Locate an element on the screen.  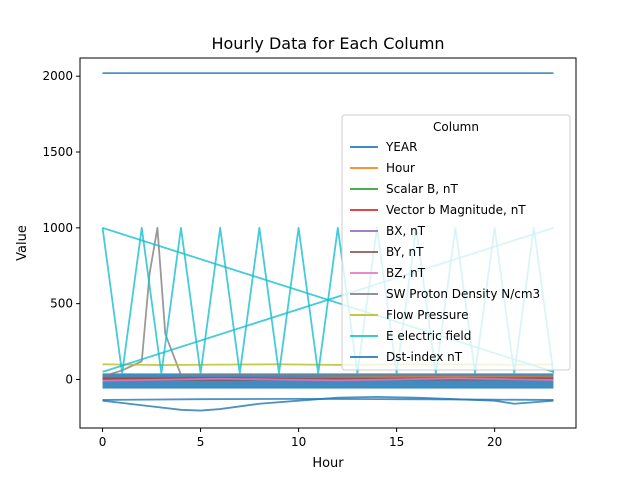
y-tick-label: 500 is located at coordinates (61, 304).